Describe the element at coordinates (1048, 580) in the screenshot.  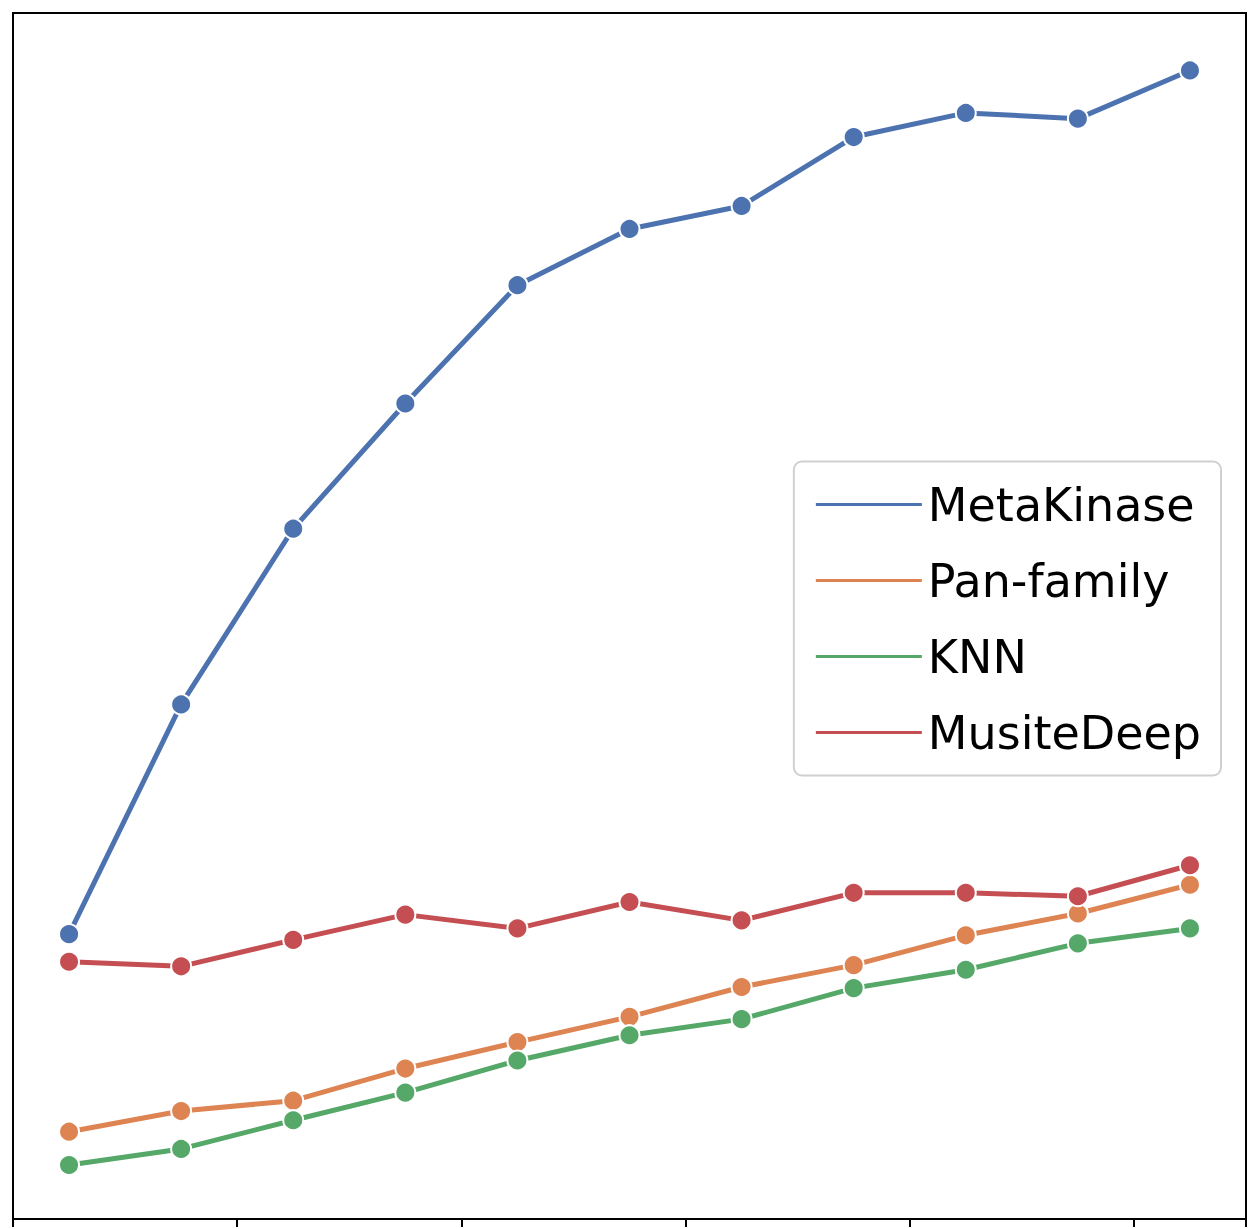
I see `legend-label: Pan-family` at that location.